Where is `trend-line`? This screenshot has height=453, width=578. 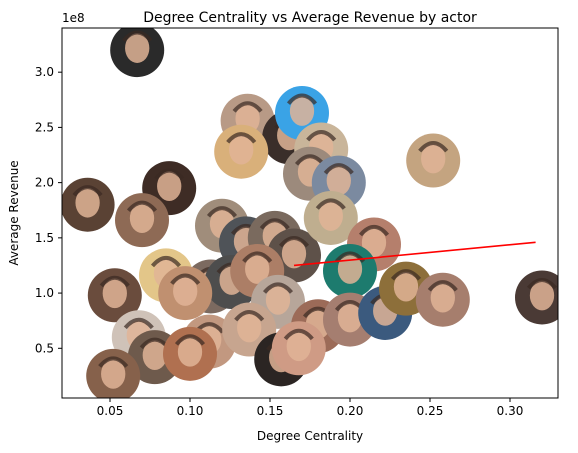 trend-line is located at coordinates (414, 254).